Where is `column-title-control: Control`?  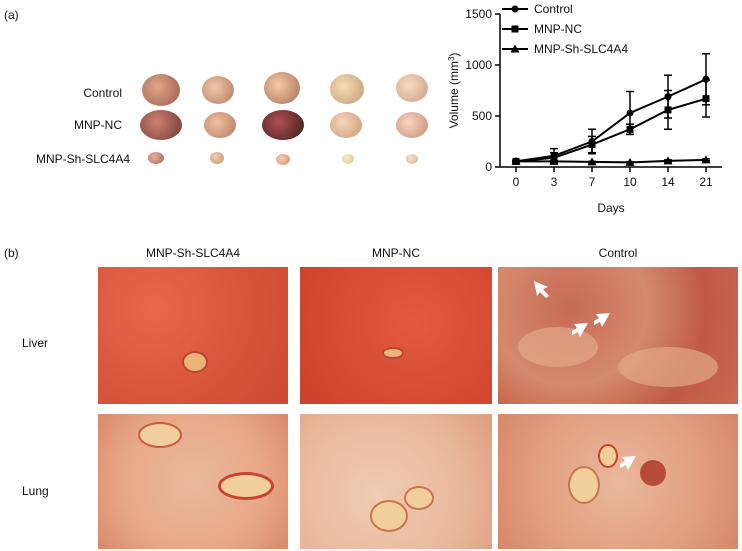 column-title-control: Control is located at coordinates (618, 253).